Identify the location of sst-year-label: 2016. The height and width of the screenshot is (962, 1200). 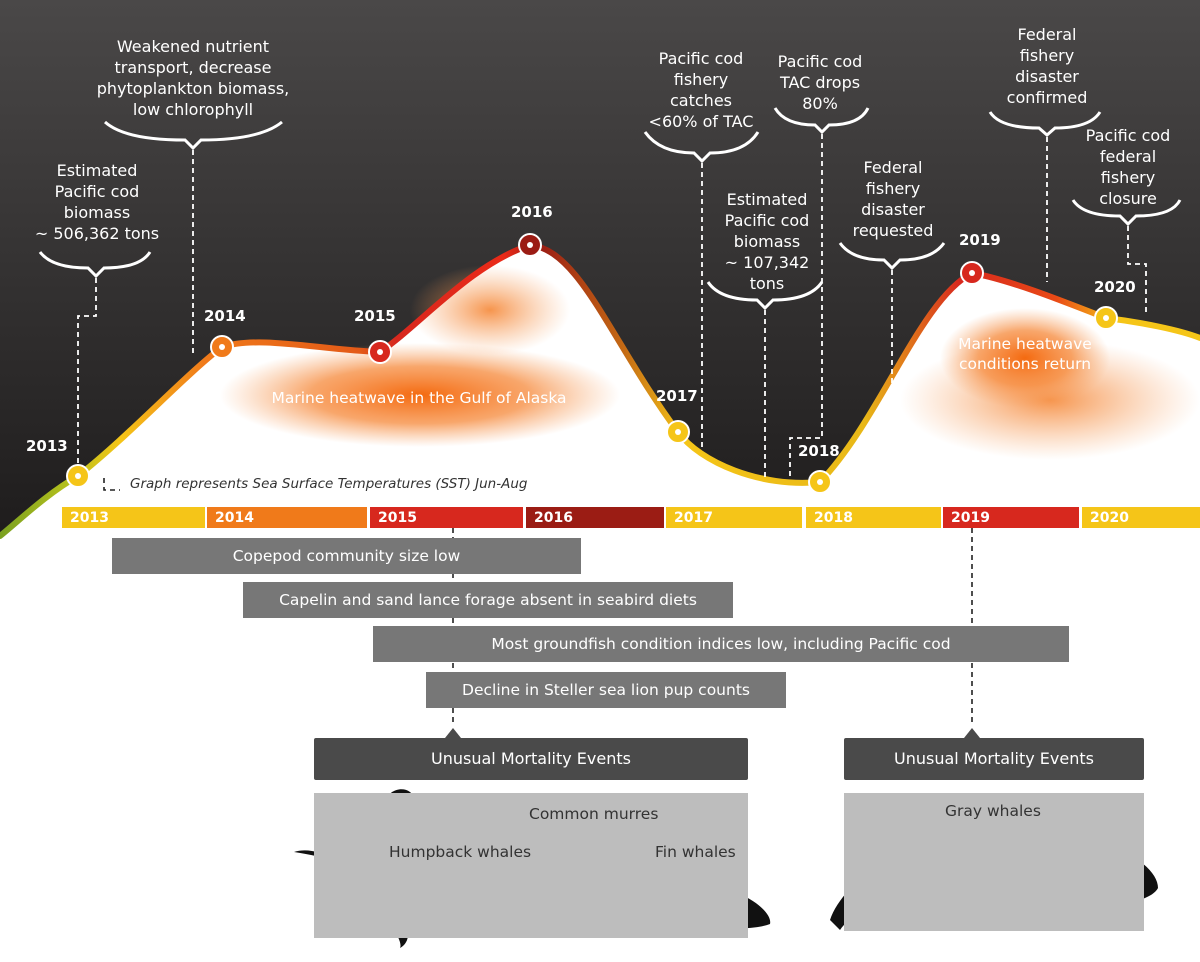
(532, 212).